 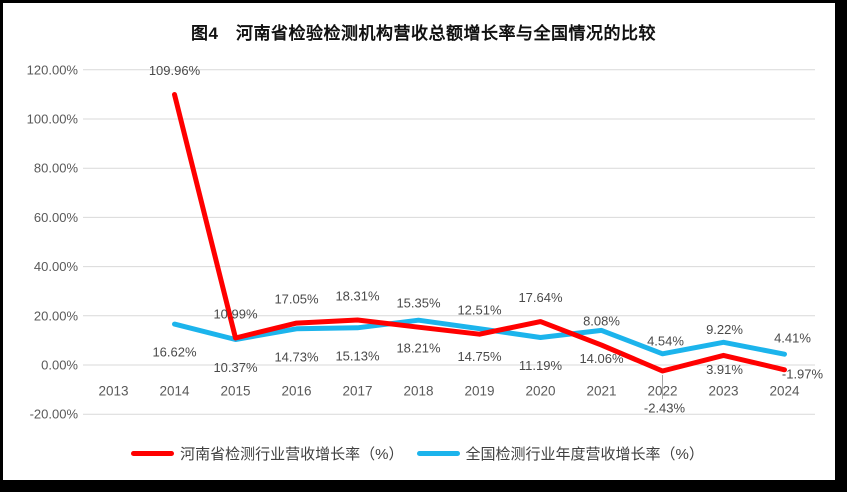 What do you see at coordinates (235, 367) in the screenshot?
I see `data-label-national-2015: 10.37%` at bounding box center [235, 367].